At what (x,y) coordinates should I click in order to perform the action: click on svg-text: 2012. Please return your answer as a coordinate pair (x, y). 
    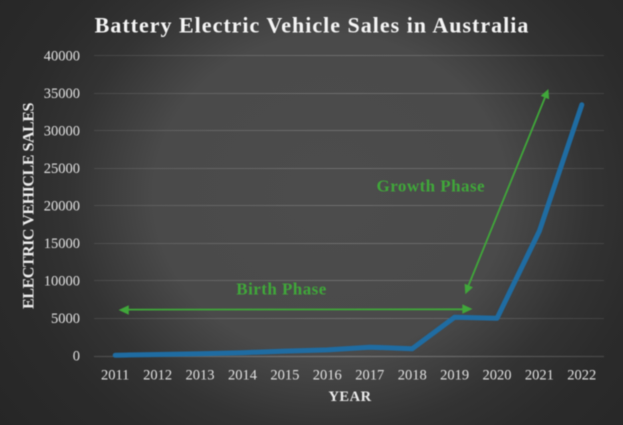
    Looking at the image, I should click on (157, 376).